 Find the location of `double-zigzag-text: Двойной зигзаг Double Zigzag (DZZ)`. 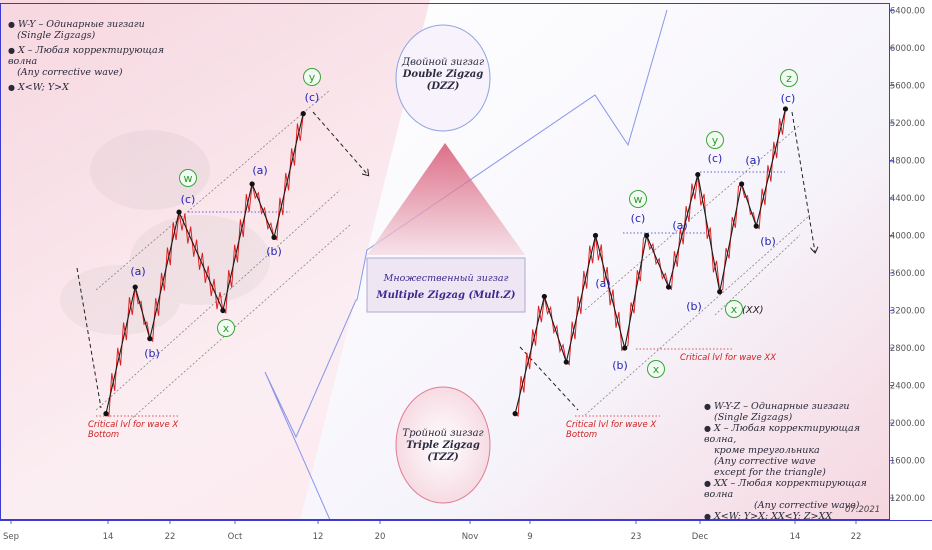

double-zigzag-text: Двойной зигзаг Double Zigzag (DZZ) is located at coordinates (443, 75).